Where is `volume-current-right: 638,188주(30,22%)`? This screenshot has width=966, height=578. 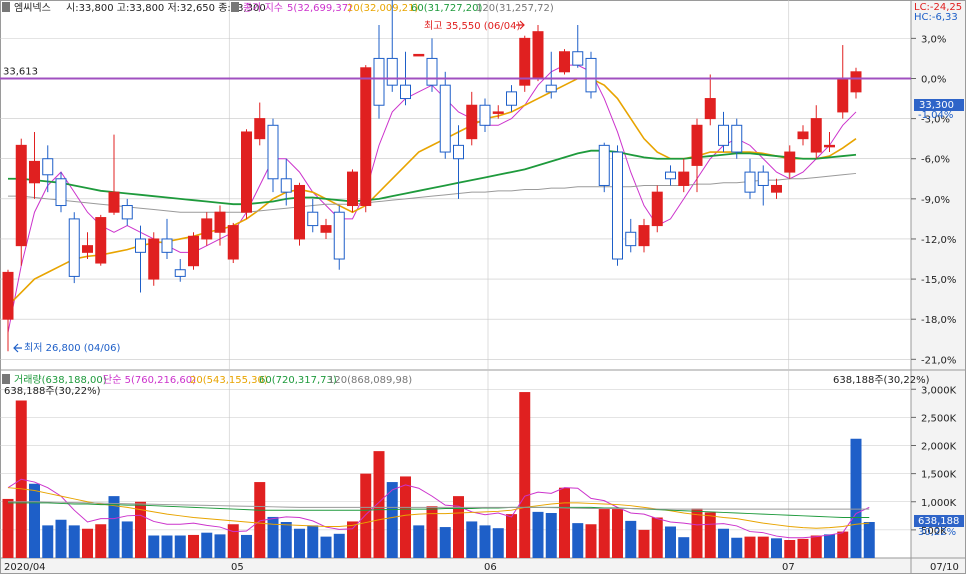
volume-current-right: 638,188주(30,22%) is located at coordinates (881, 380).